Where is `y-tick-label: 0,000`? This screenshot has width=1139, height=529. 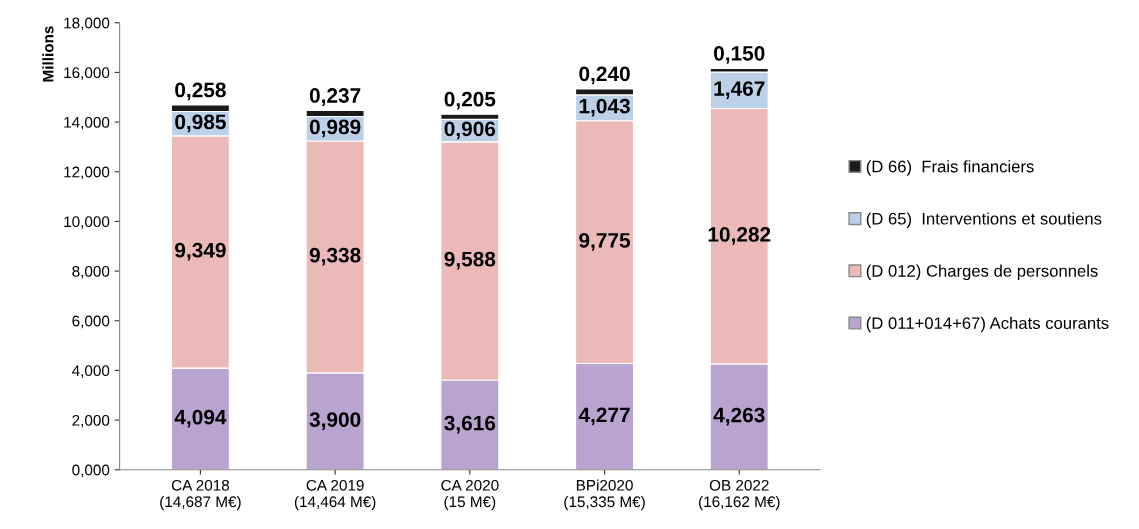
y-tick-label: 0,000 is located at coordinates (91, 471).